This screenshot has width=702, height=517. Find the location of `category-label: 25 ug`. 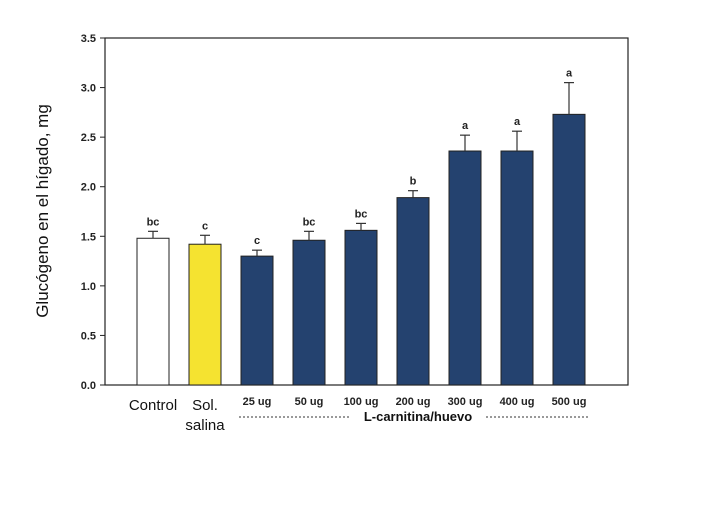

category-label: 25 ug is located at coordinates (257, 402).